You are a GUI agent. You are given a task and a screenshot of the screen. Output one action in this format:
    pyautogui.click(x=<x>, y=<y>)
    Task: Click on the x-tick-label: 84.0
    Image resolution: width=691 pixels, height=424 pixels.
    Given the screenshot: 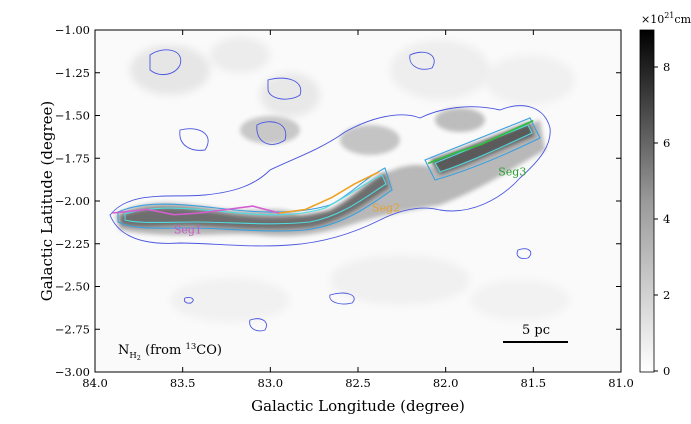 What is the action you would take?
    pyautogui.click(x=95, y=383)
    